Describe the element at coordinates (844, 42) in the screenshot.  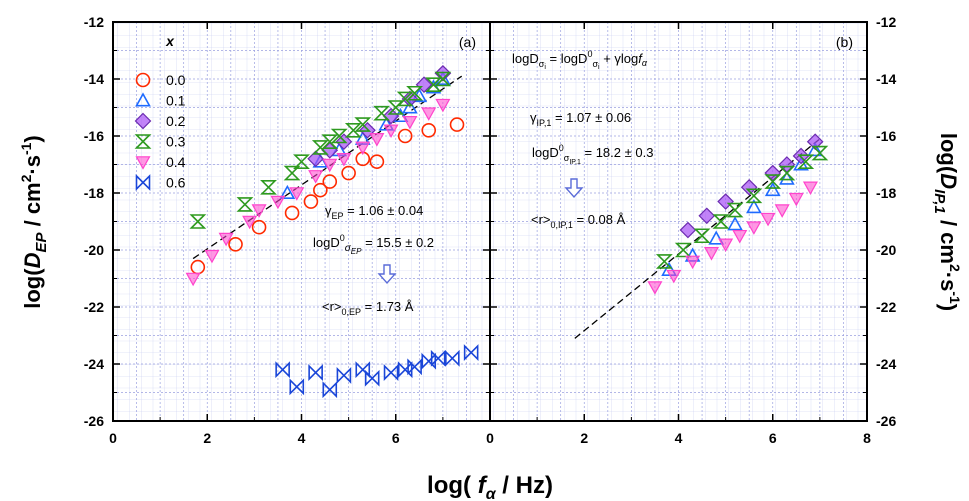
I see `panel-label: (b)` at that location.